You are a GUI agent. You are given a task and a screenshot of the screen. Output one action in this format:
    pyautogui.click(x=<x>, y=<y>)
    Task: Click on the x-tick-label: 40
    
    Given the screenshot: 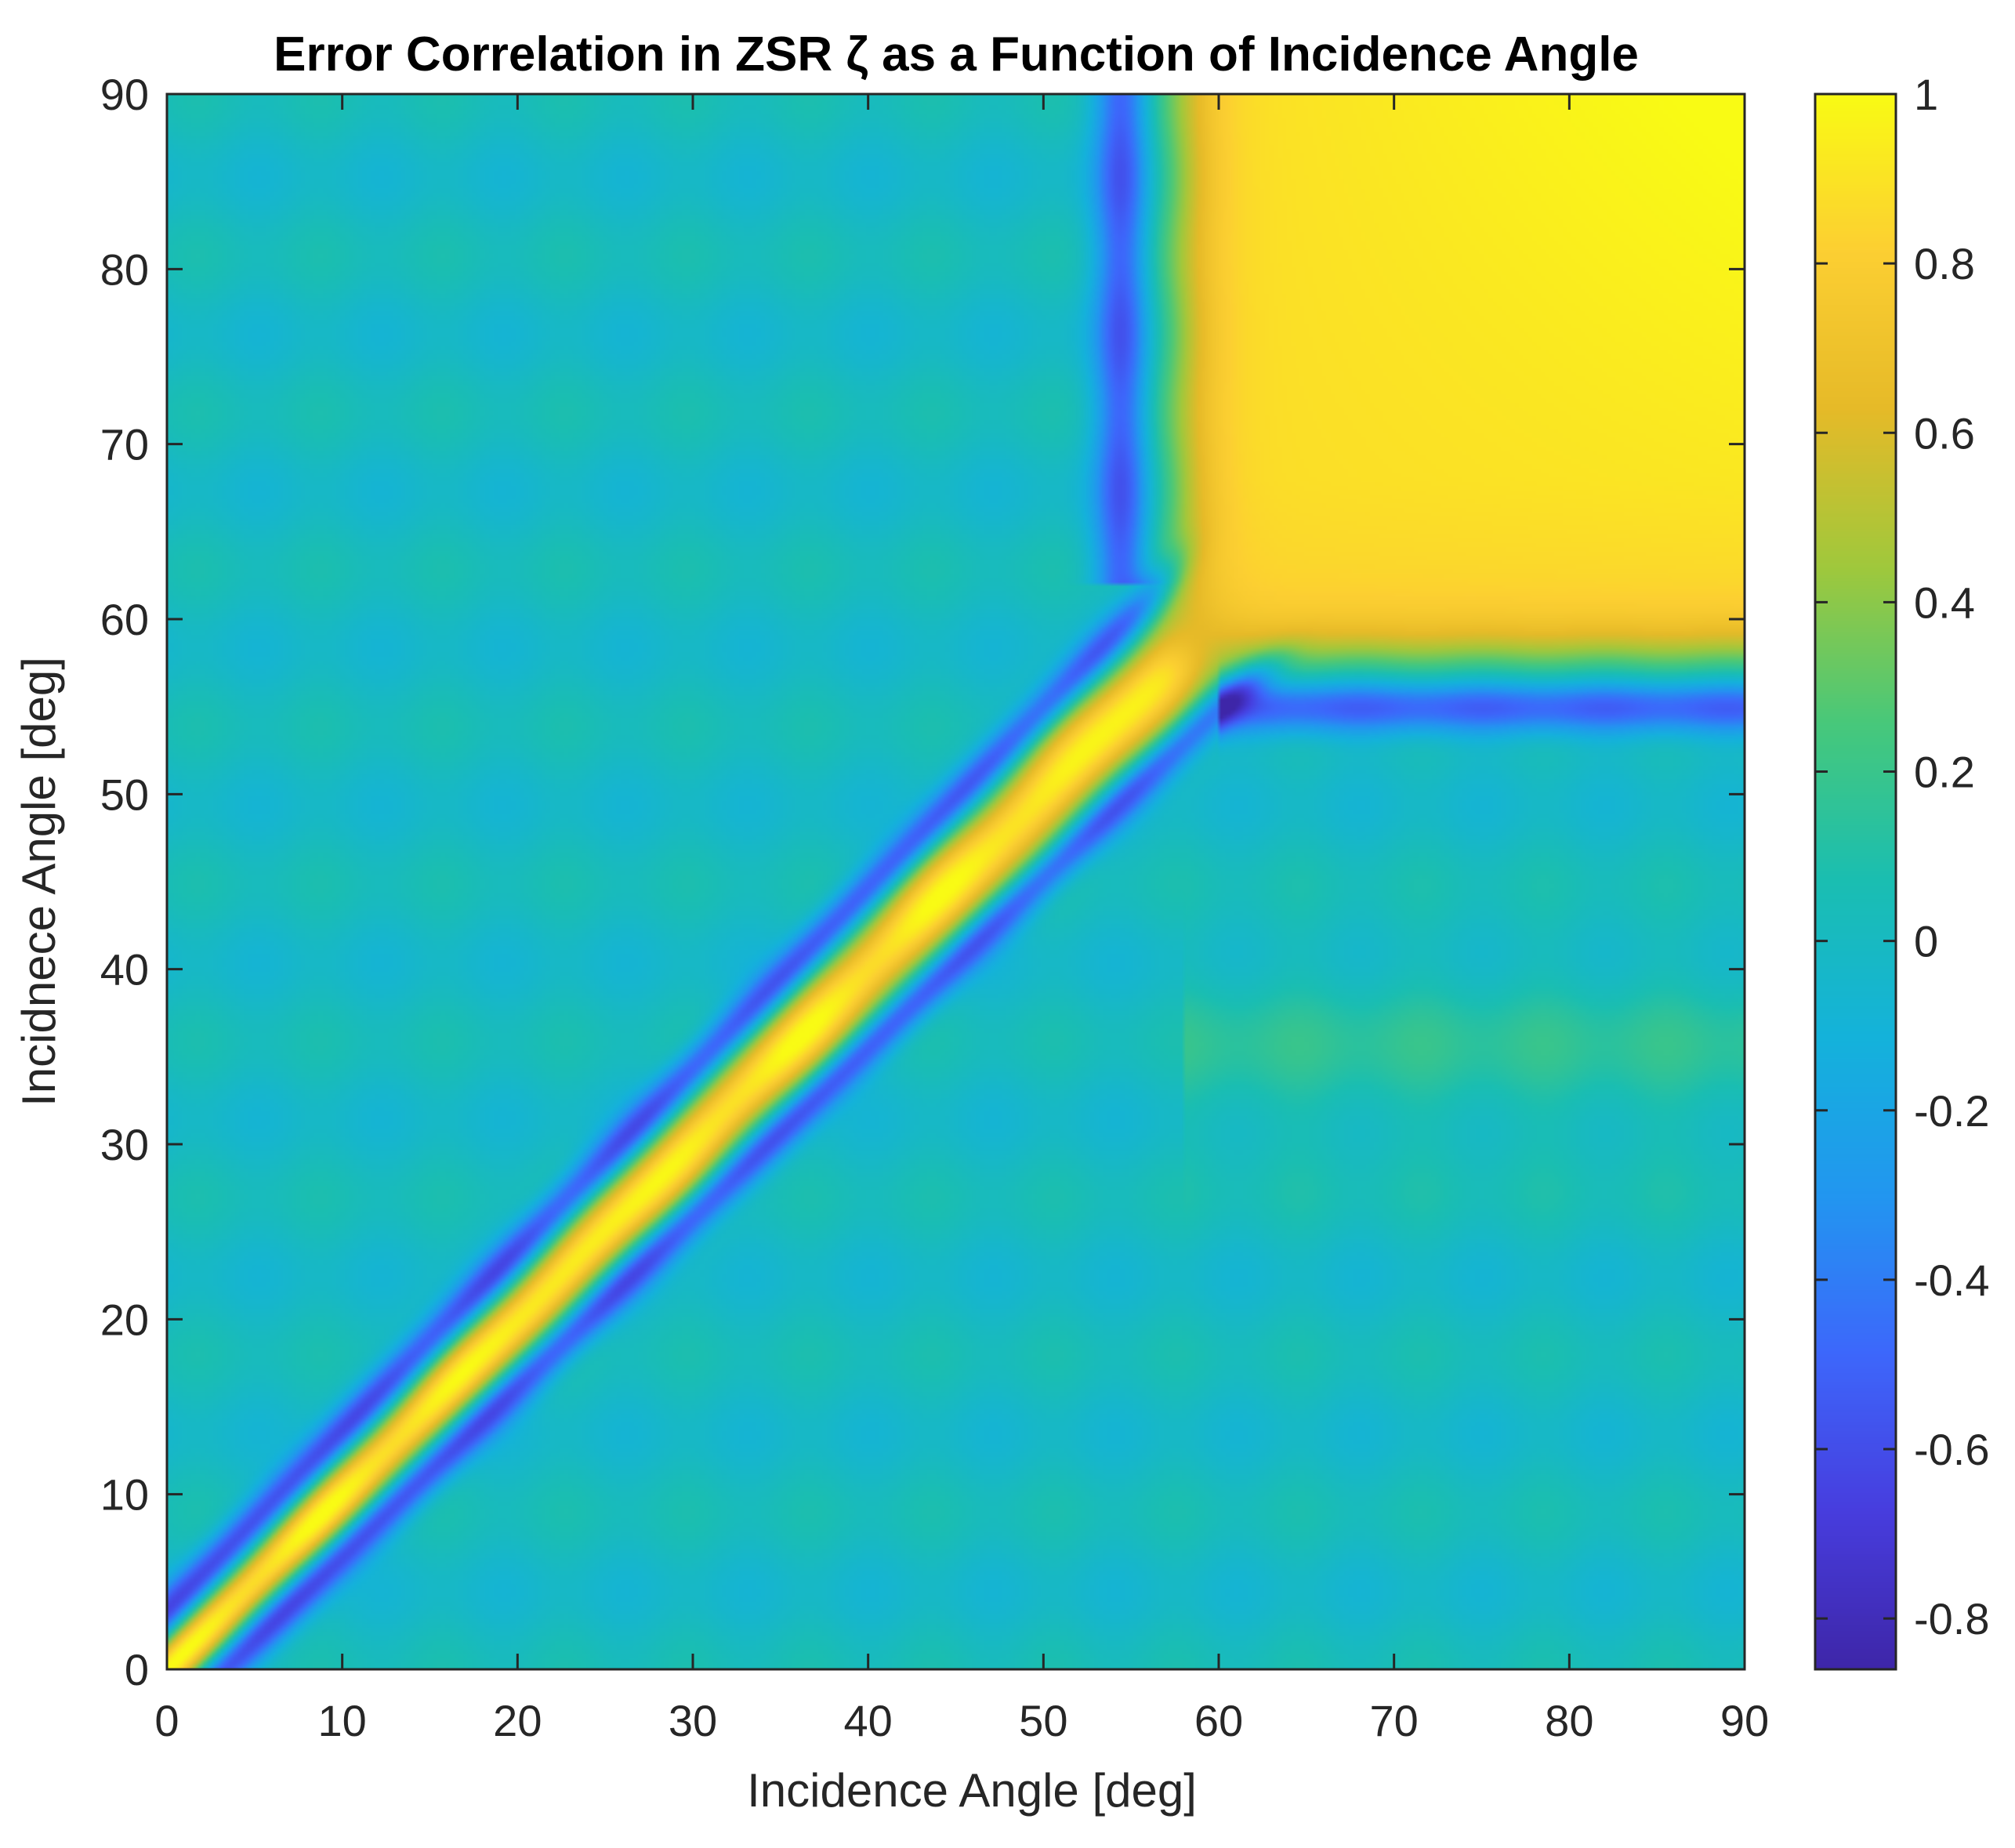 What is the action you would take?
    pyautogui.click(x=868, y=1721)
    